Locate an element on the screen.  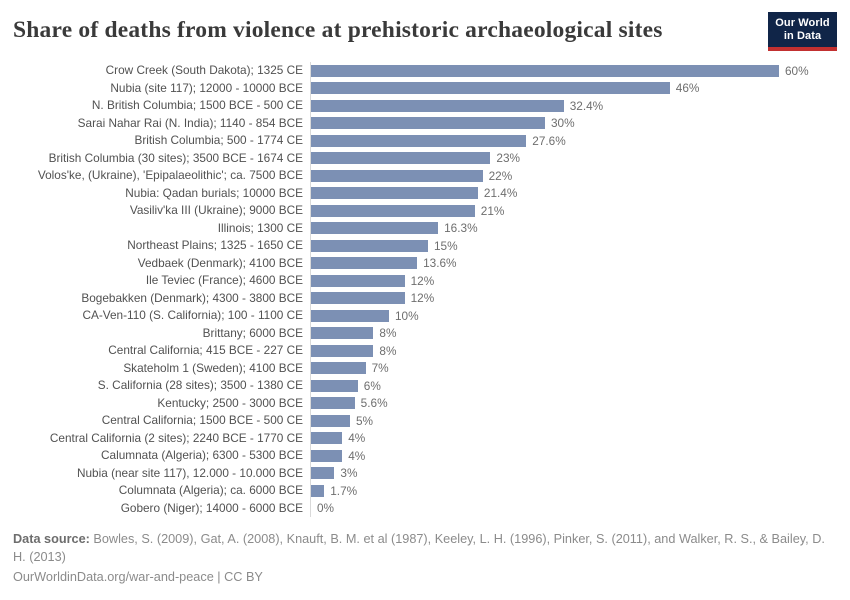
value-label: 5.6% is located at coordinates (374, 403).